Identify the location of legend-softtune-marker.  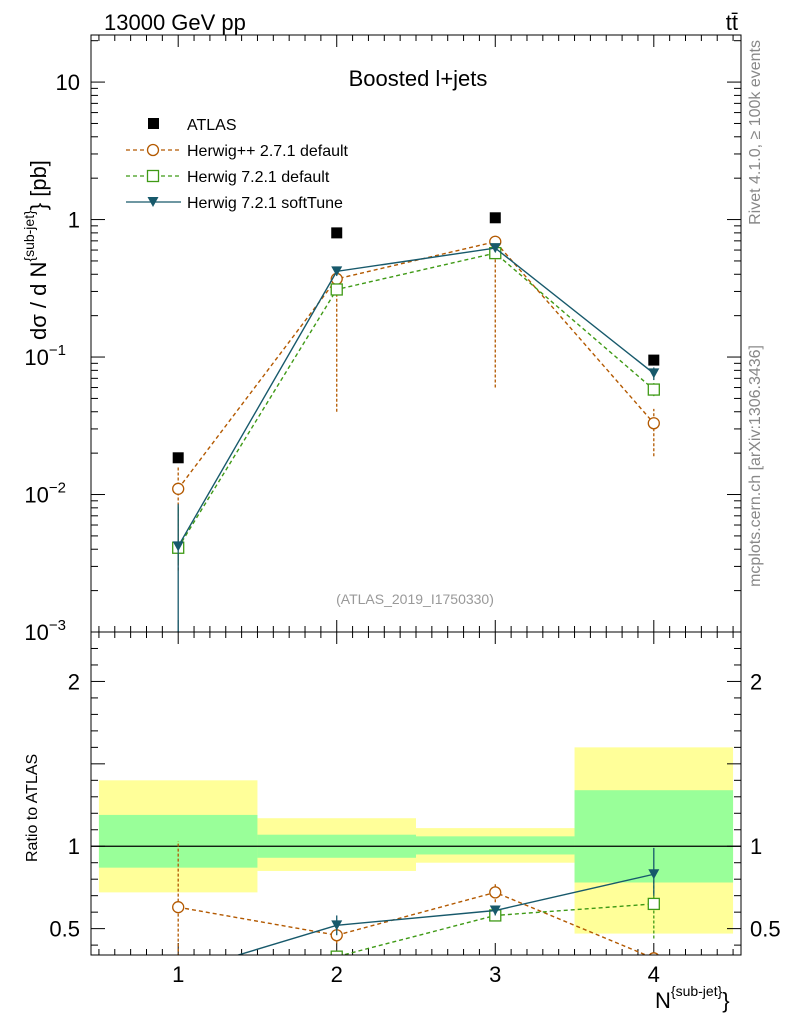
(153, 202).